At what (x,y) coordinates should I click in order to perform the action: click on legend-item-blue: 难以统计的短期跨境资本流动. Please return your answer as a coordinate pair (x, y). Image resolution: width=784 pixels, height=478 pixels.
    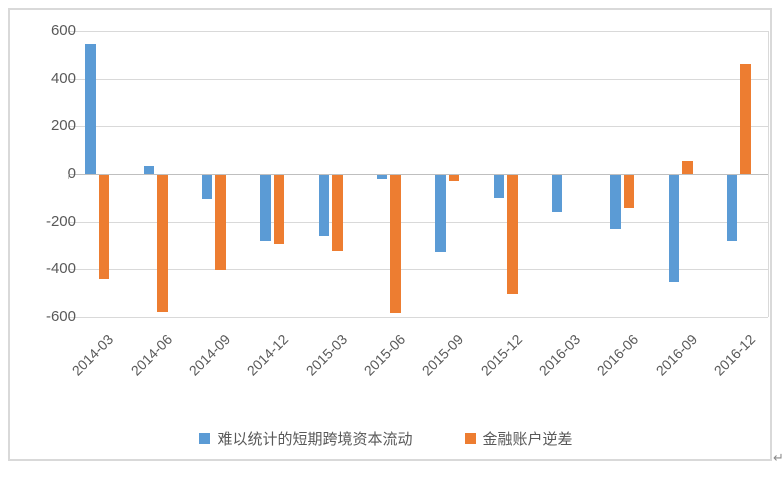
    Looking at the image, I should click on (306, 438).